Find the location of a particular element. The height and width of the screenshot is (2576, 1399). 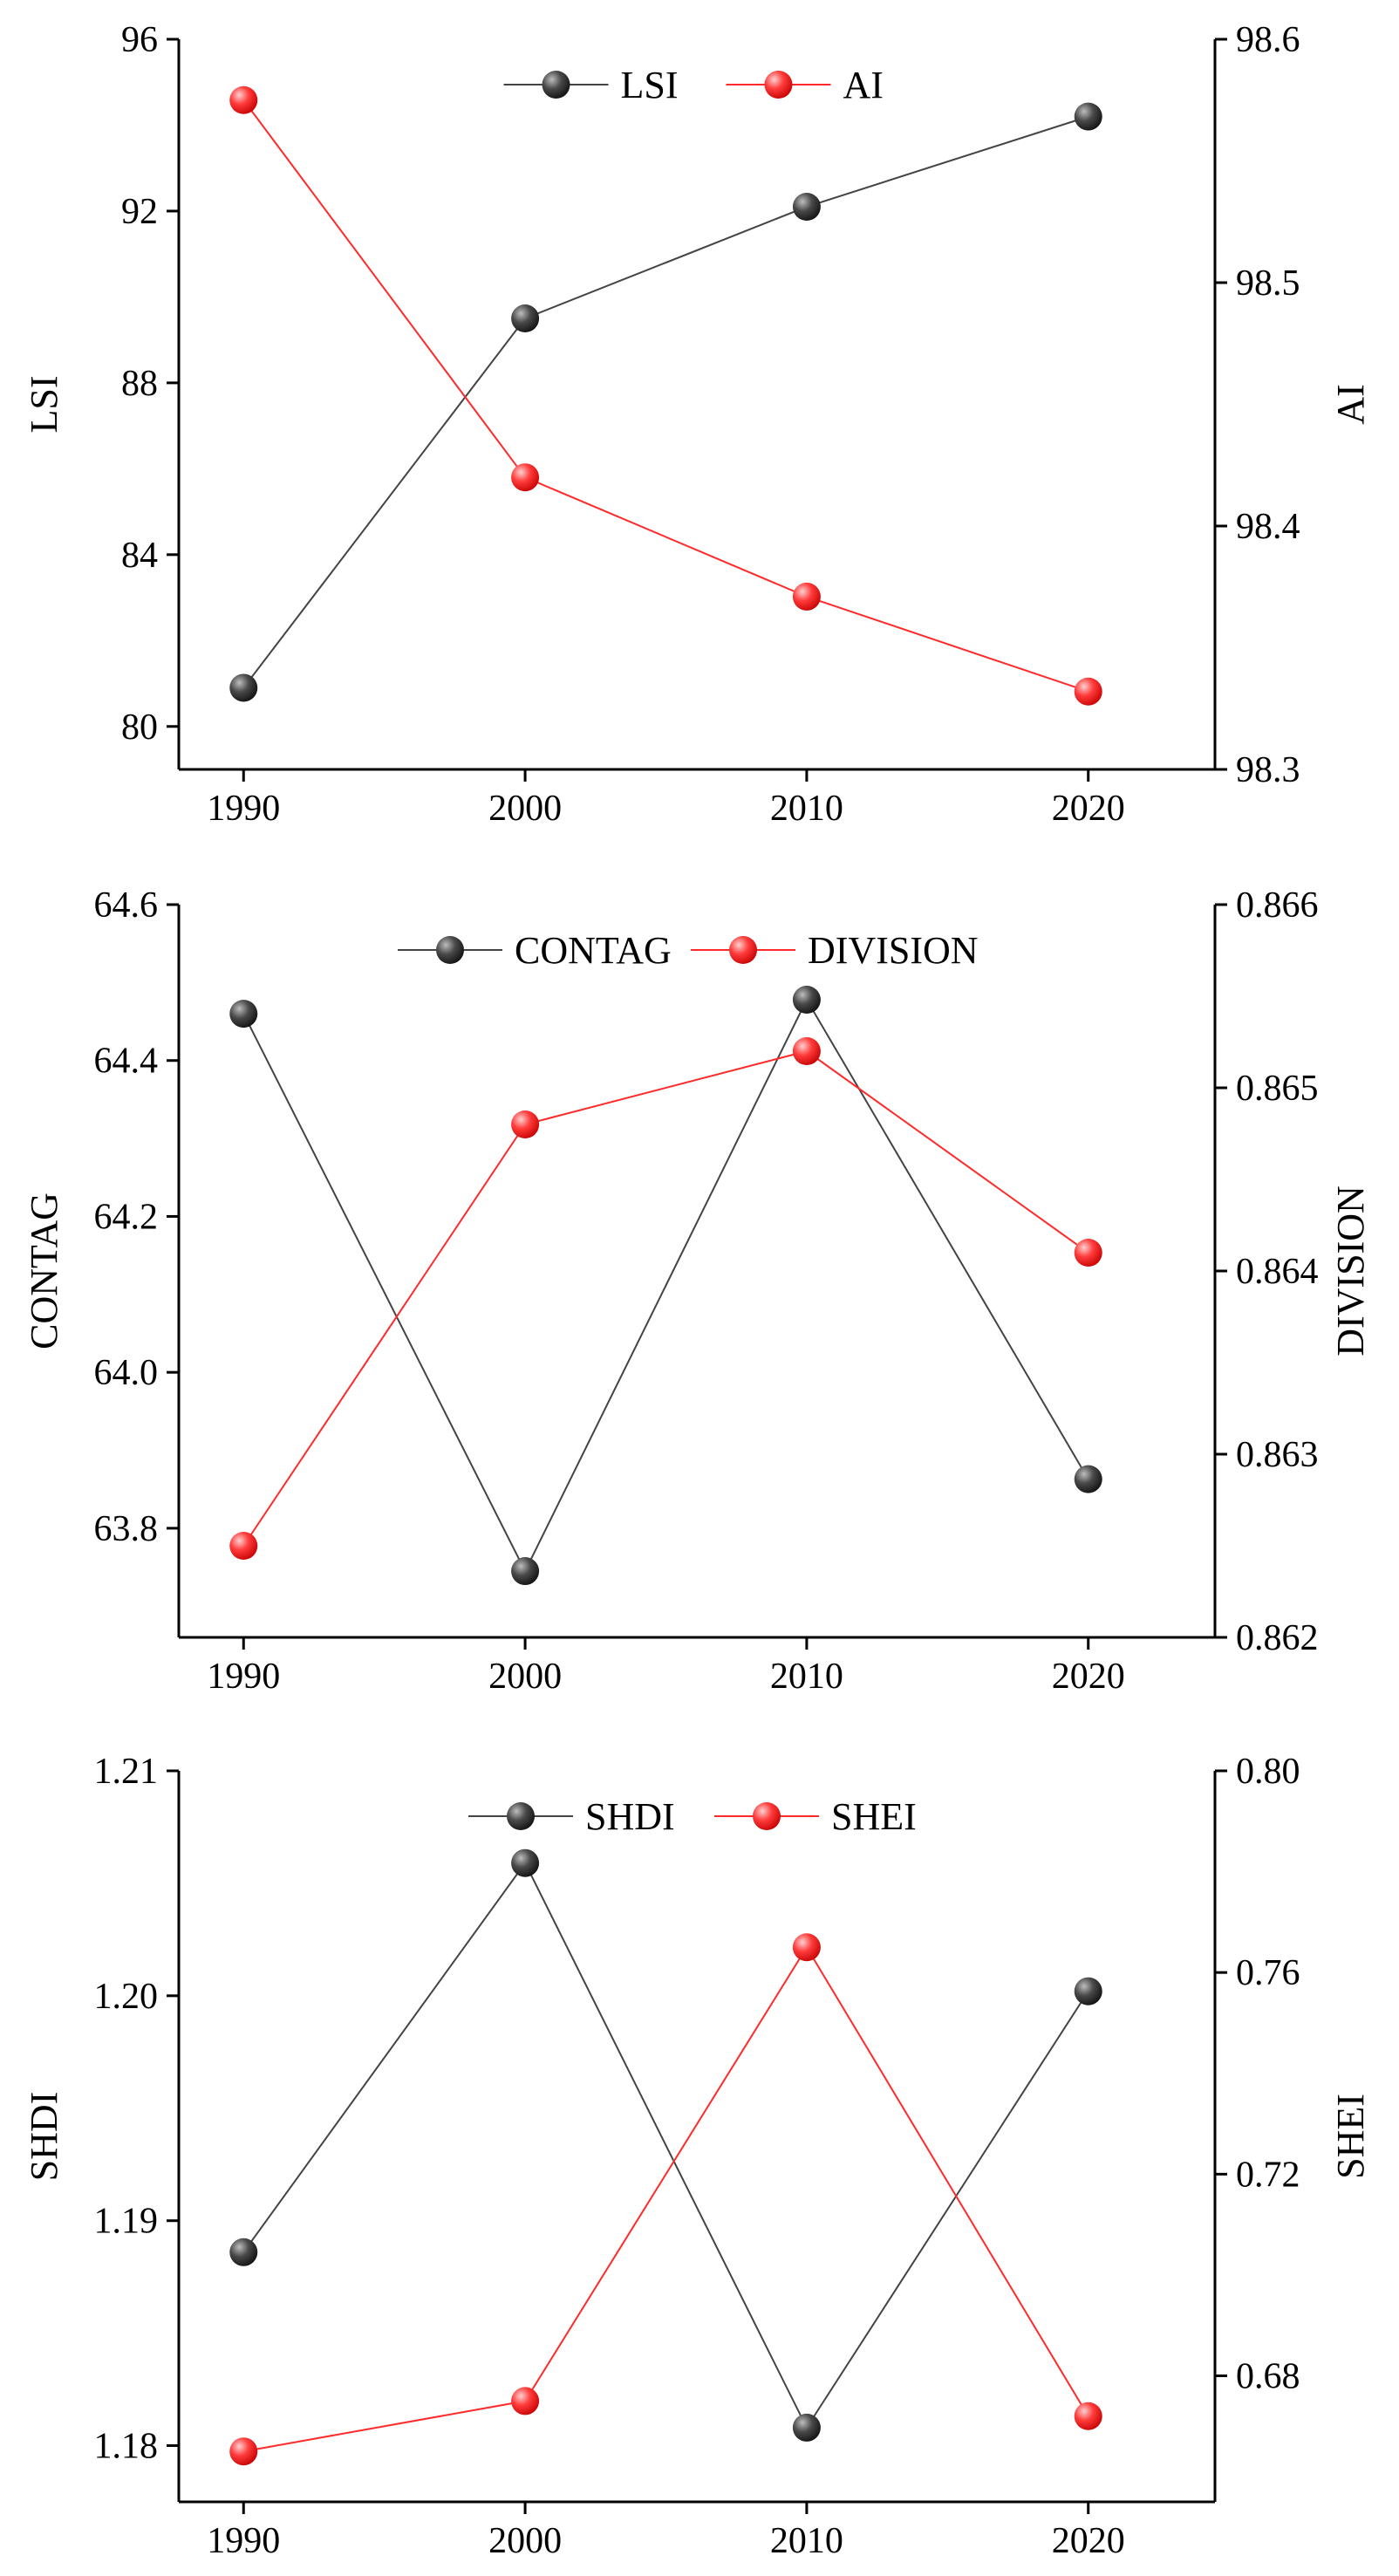

left-tick-label: 80 is located at coordinates (139, 727).